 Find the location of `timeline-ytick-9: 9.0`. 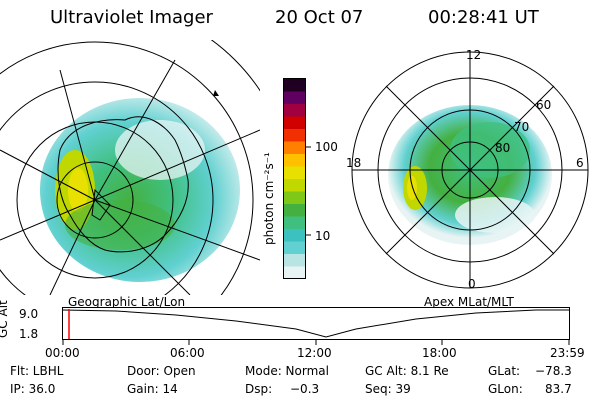

timeline-ytick-9: 9.0 is located at coordinates (29, 314).